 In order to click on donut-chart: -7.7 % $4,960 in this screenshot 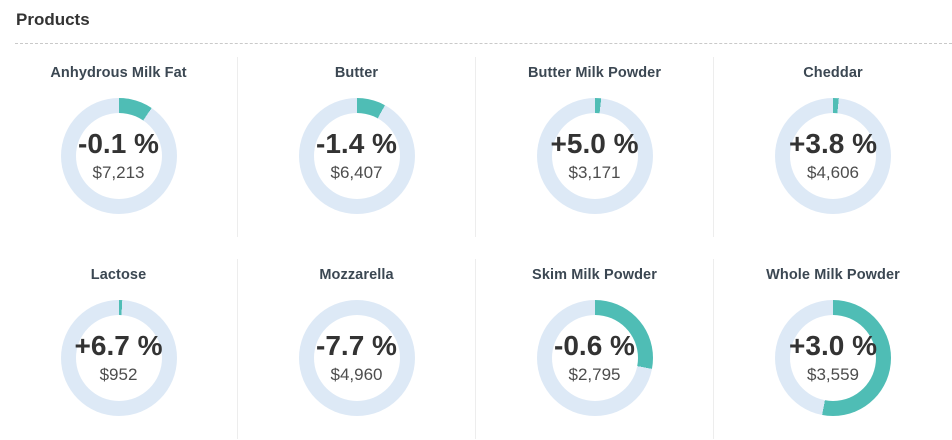, I will do `click(356, 358)`.